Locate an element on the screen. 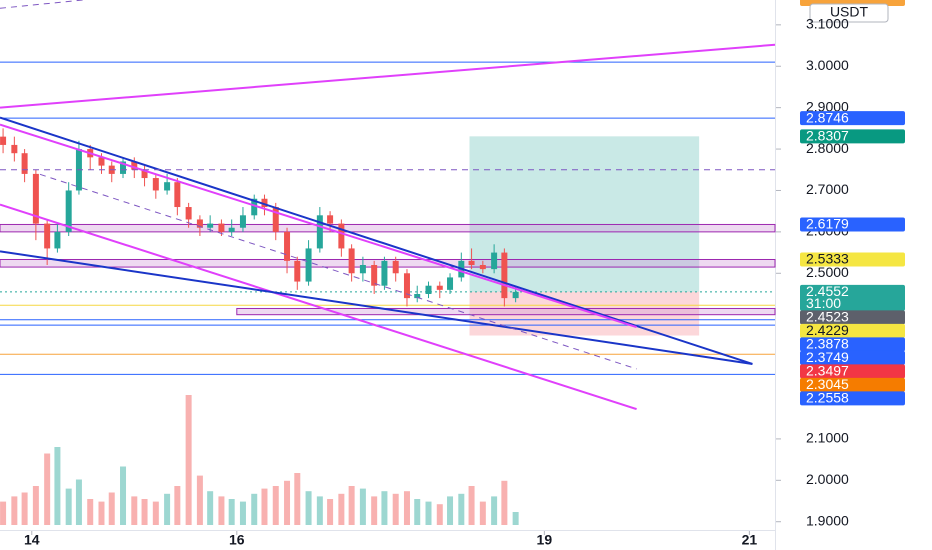 This screenshot has height=550, width=932. y-tick-label: 2.1000 is located at coordinates (827, 438).